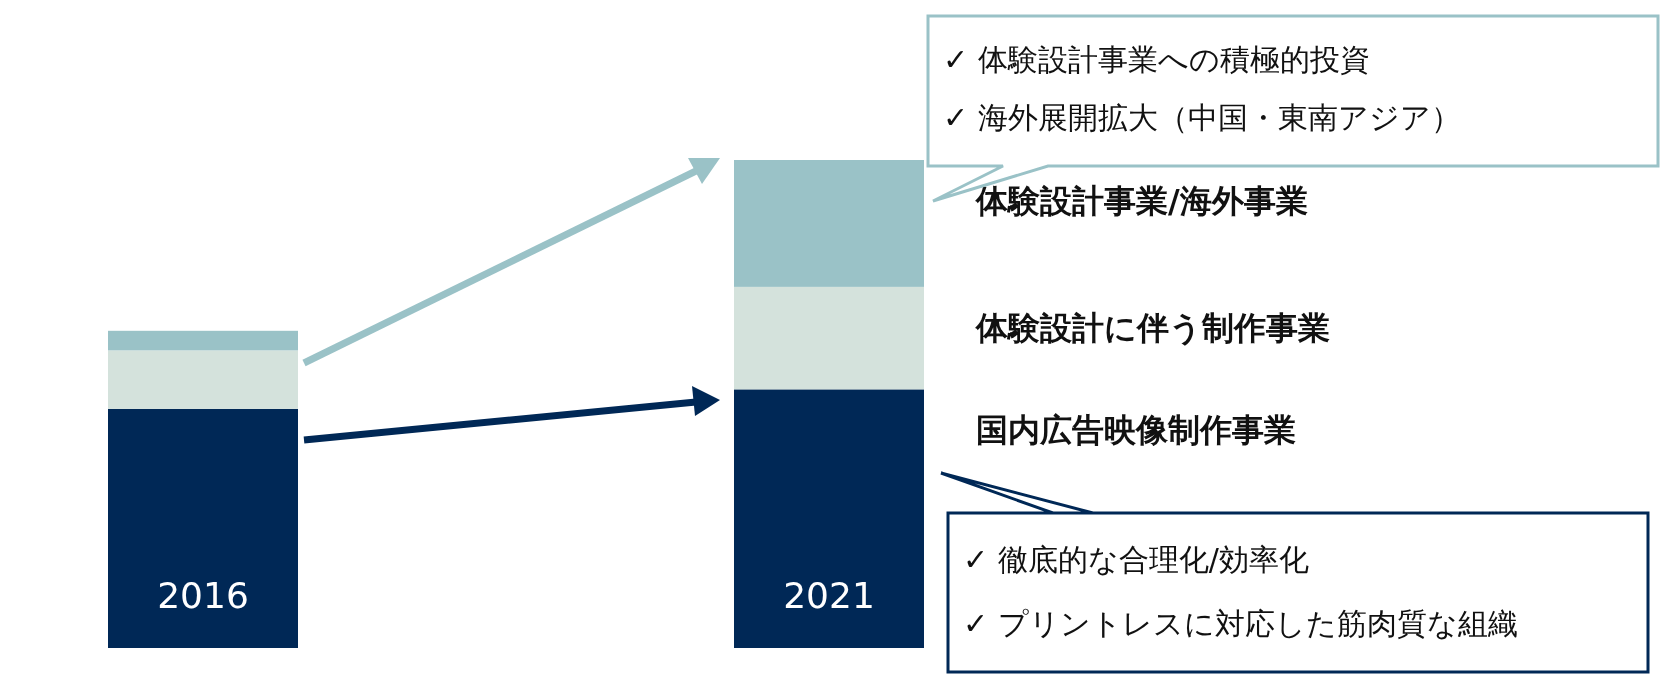  What do you see at coordinates (203, 595) in the screenshot?
I see `x-tick-label: 2016` at bounding box center [203, 595].